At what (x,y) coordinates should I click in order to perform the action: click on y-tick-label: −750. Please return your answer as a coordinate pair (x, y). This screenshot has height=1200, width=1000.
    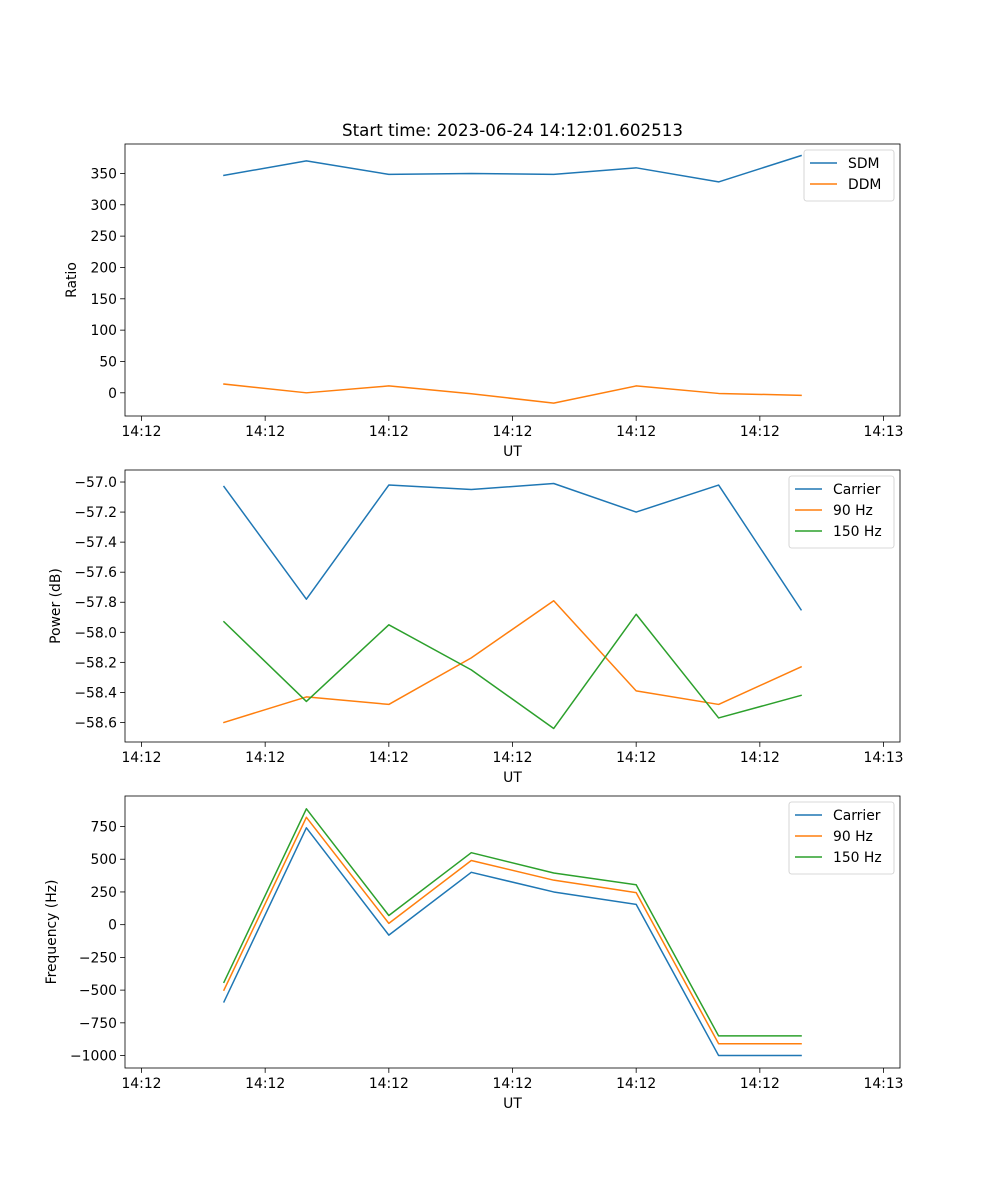
    Looking at the image, I should click on (98, 1024).